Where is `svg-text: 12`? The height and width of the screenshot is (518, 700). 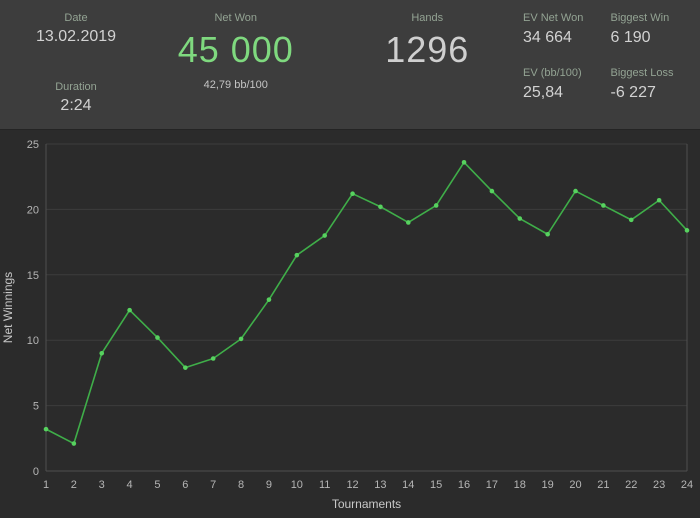 svg-text: 12 is located at coordinates (352, 485).